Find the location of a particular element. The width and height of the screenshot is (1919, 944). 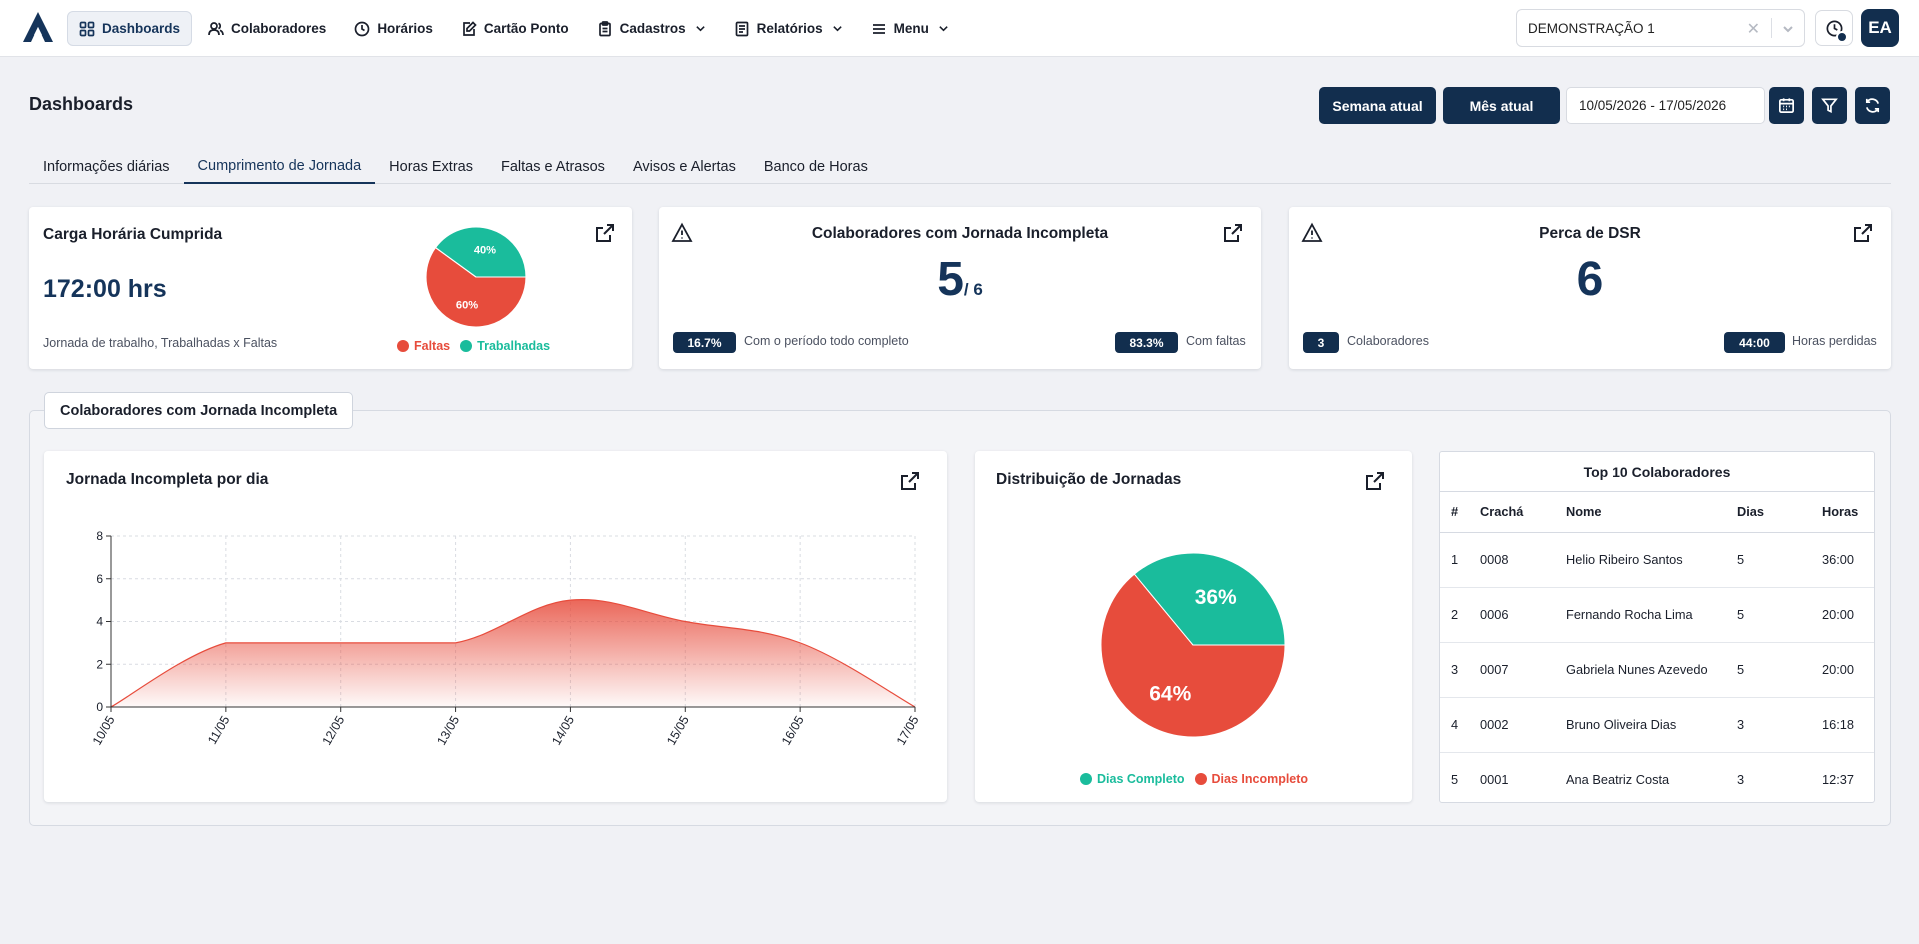

filter-icon is located at coordinates (1829, 106).